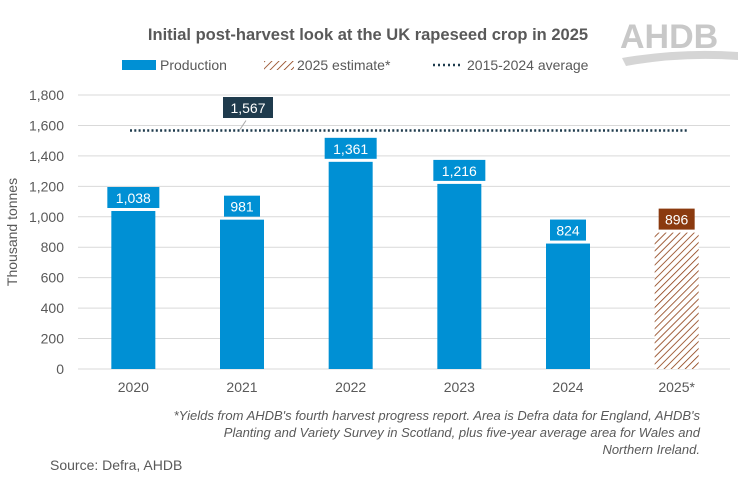 Image resolution: width=747 pixels, height=480 pixels. Describe the element at coordinates (193, 65) in the screenshot. I see `legend-label-production: Production` at that location.